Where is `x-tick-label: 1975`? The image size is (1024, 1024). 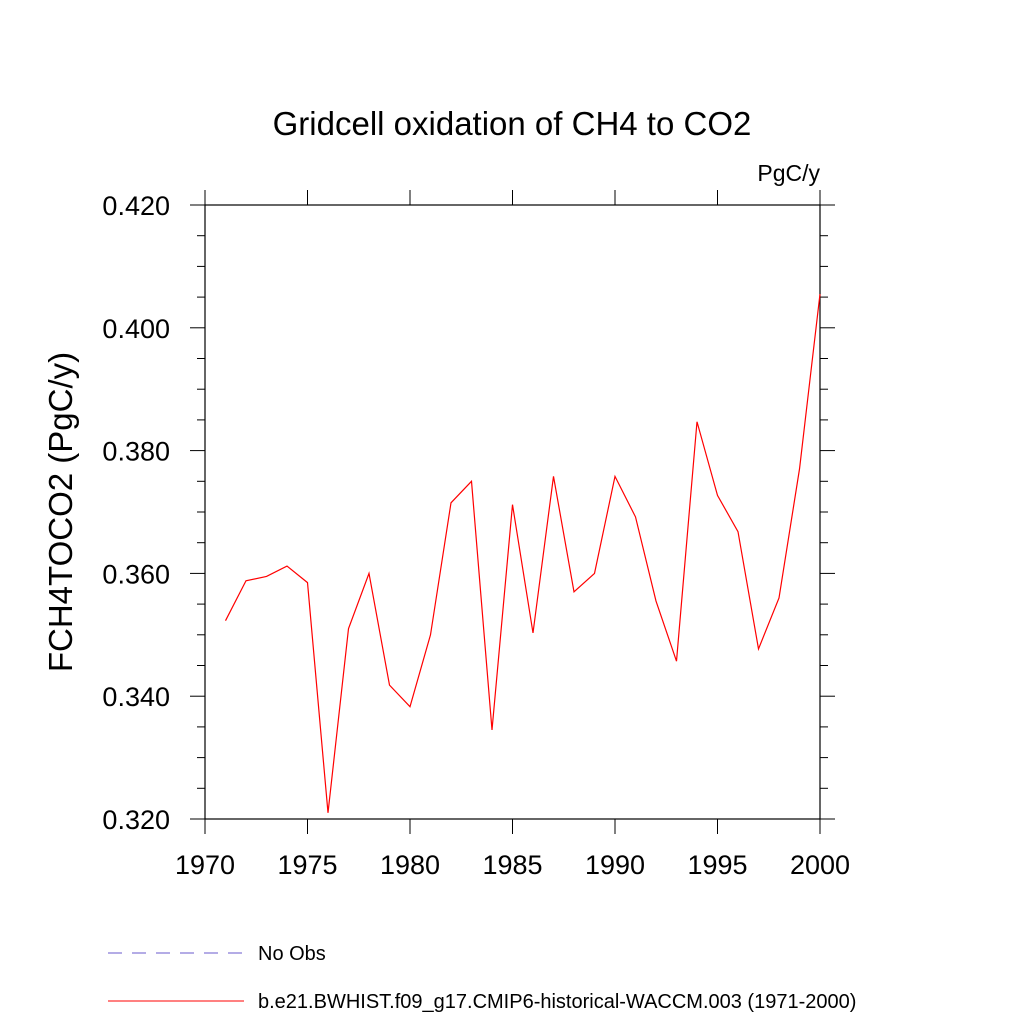 x-tick-label: 1975 is located at coordinates (307, 865).